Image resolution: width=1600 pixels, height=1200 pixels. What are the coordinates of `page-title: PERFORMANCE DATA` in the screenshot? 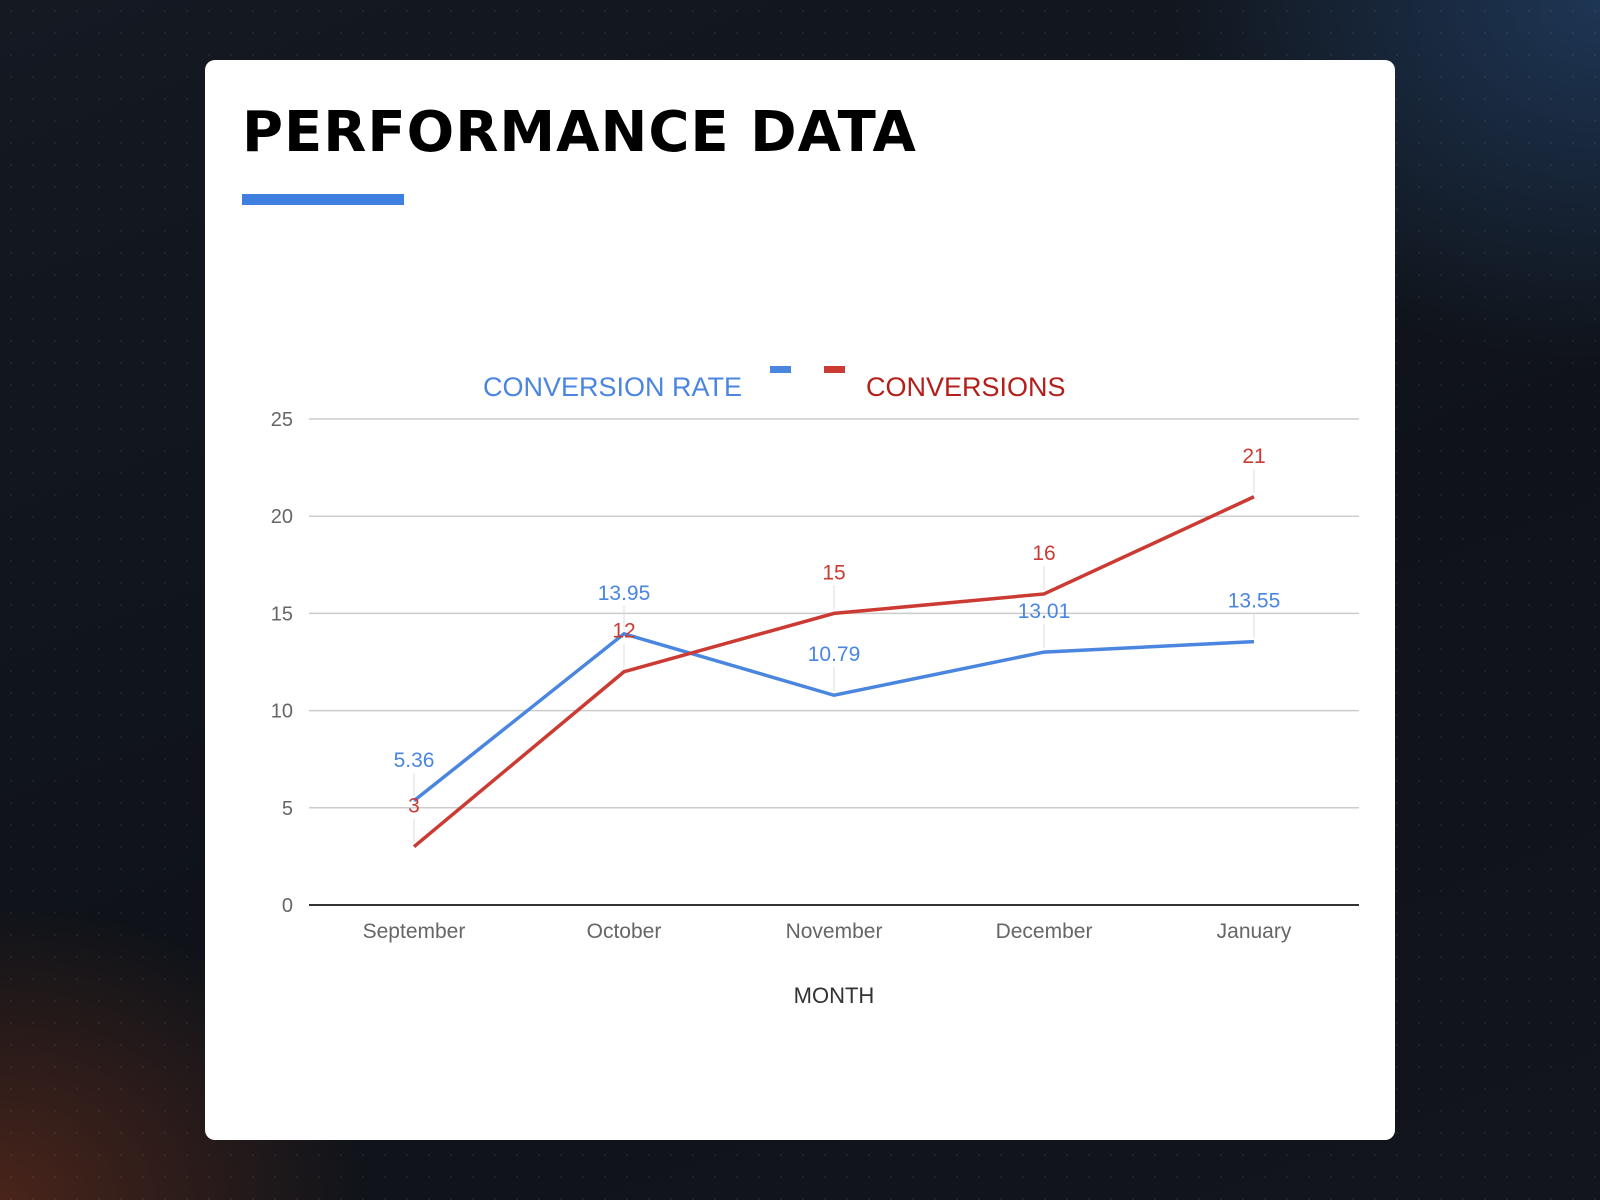 It's located at (579, 132).